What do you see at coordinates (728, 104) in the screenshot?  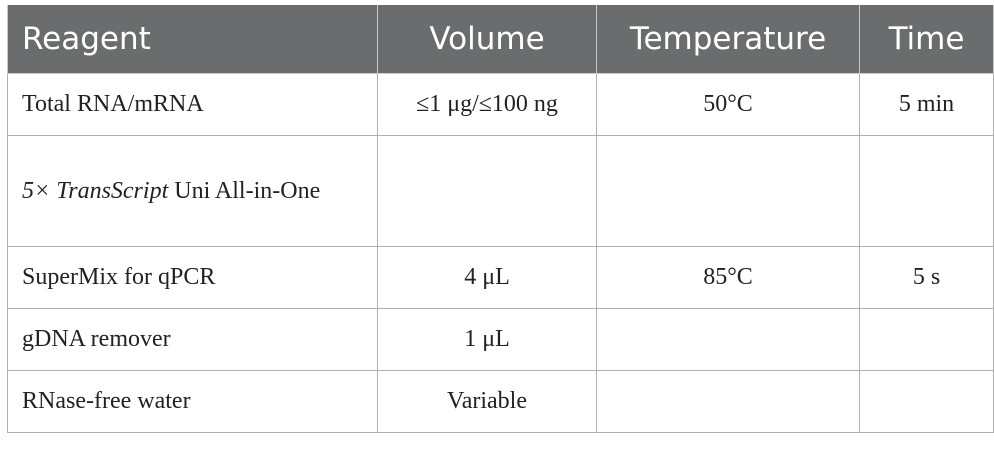 I see `cell: 50°C` at bounding box center [728, 104].